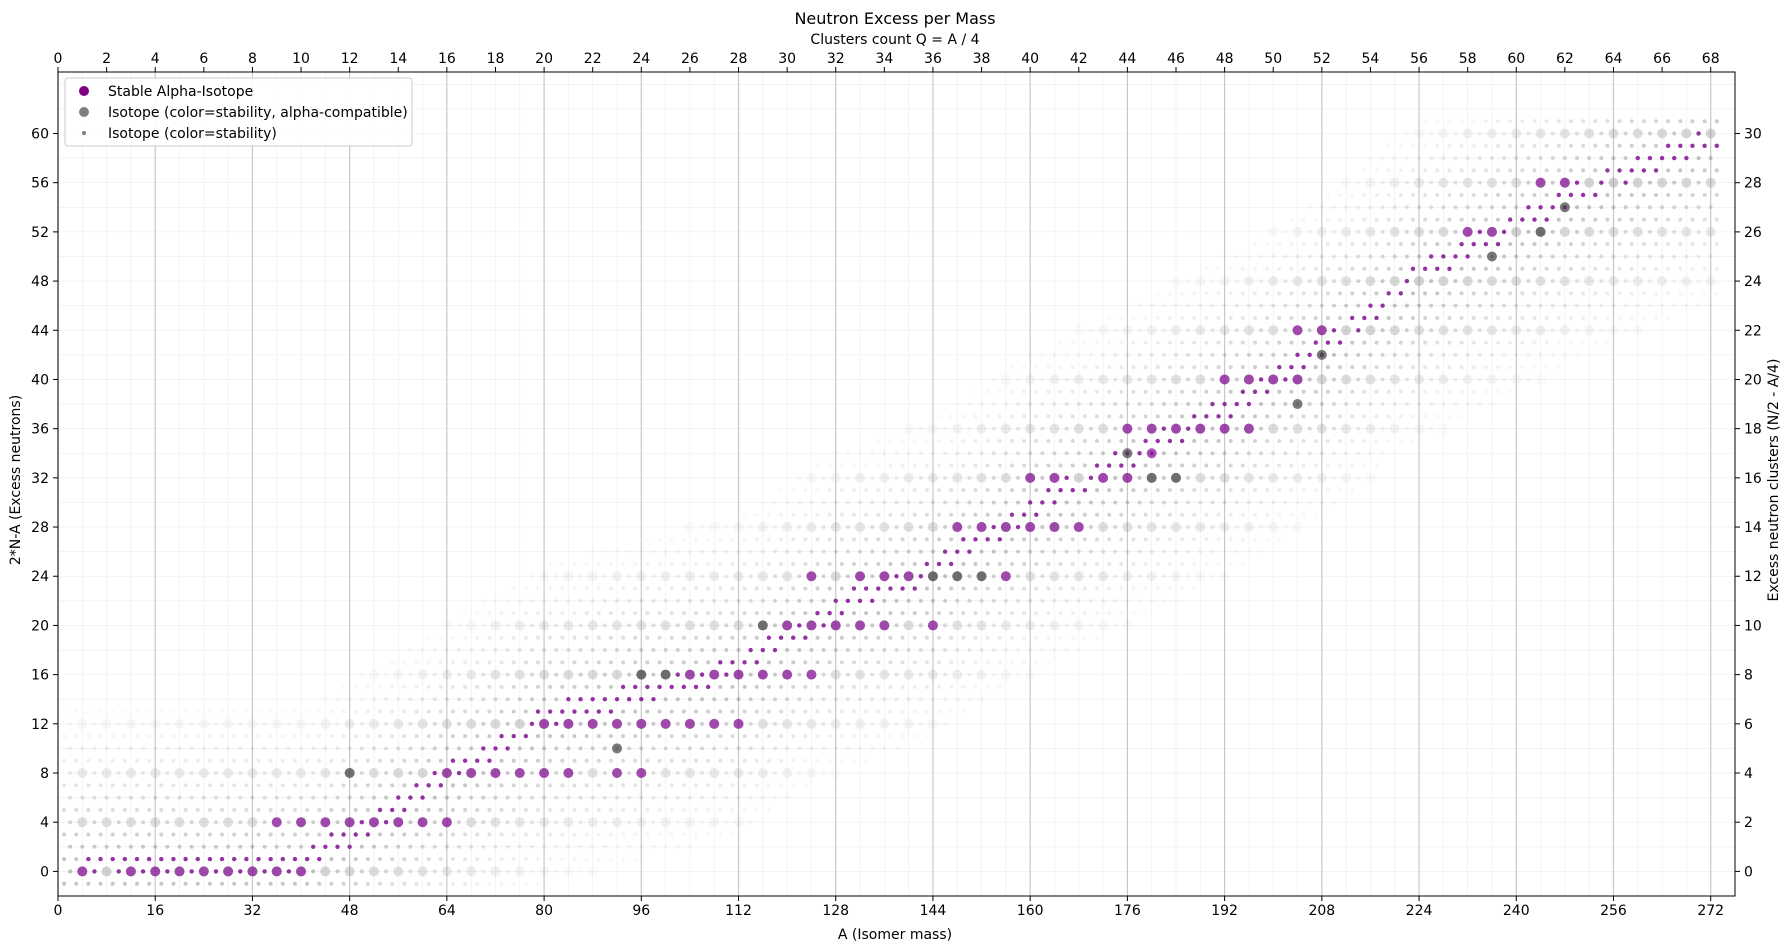 Image resolution: width=1790 pixels, height=950 pixels. Describe the element at coordinates (1753, 184) in the screenshot. I see `right-tick-label: 28` at that location.